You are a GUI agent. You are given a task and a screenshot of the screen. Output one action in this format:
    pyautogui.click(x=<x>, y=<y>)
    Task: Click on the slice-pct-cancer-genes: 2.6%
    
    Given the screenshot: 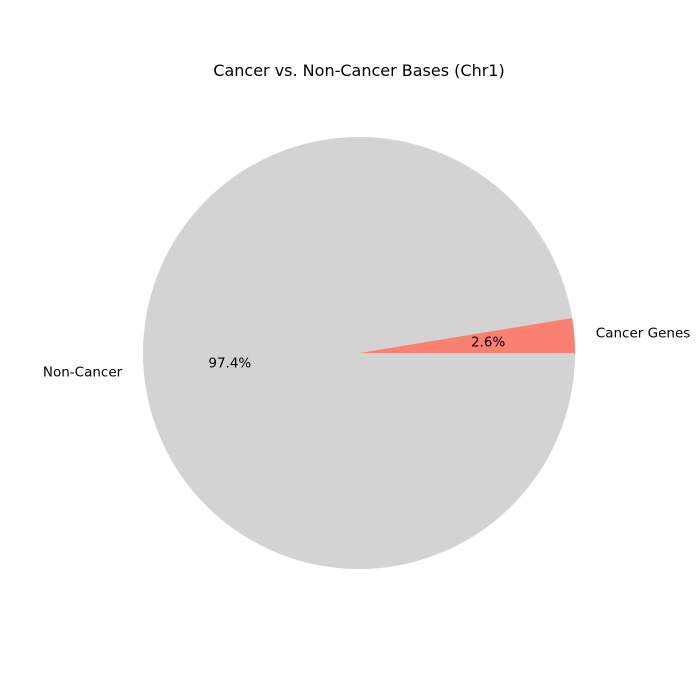 What is the action you would take?
    pyautogui.click(x=488, y=342)
    